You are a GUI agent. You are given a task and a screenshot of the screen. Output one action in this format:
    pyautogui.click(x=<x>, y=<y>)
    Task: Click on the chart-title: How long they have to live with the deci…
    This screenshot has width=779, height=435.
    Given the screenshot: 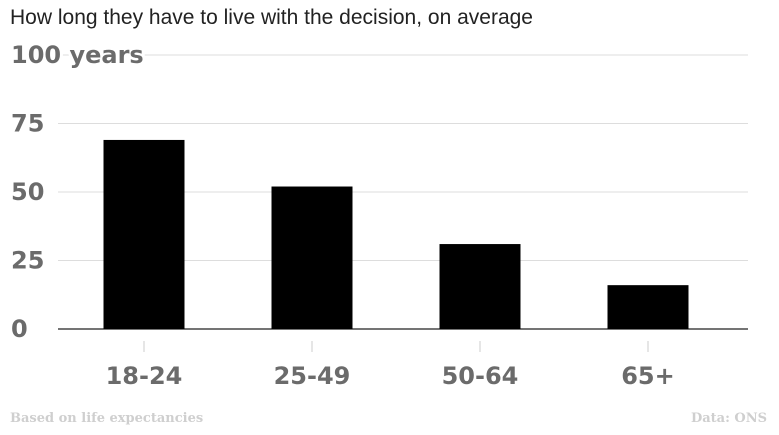 What is the action you would take?
    pyautogui.click(x=271, y=17)
    